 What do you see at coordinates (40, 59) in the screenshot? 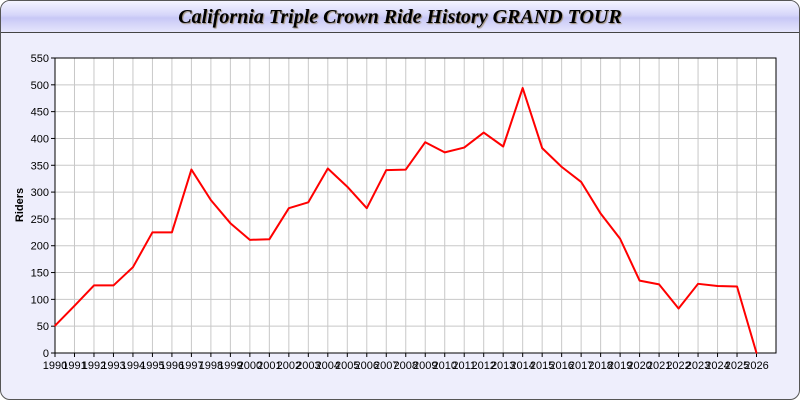
I see `y-tick-label: 550` at bounding box center [40, 59].